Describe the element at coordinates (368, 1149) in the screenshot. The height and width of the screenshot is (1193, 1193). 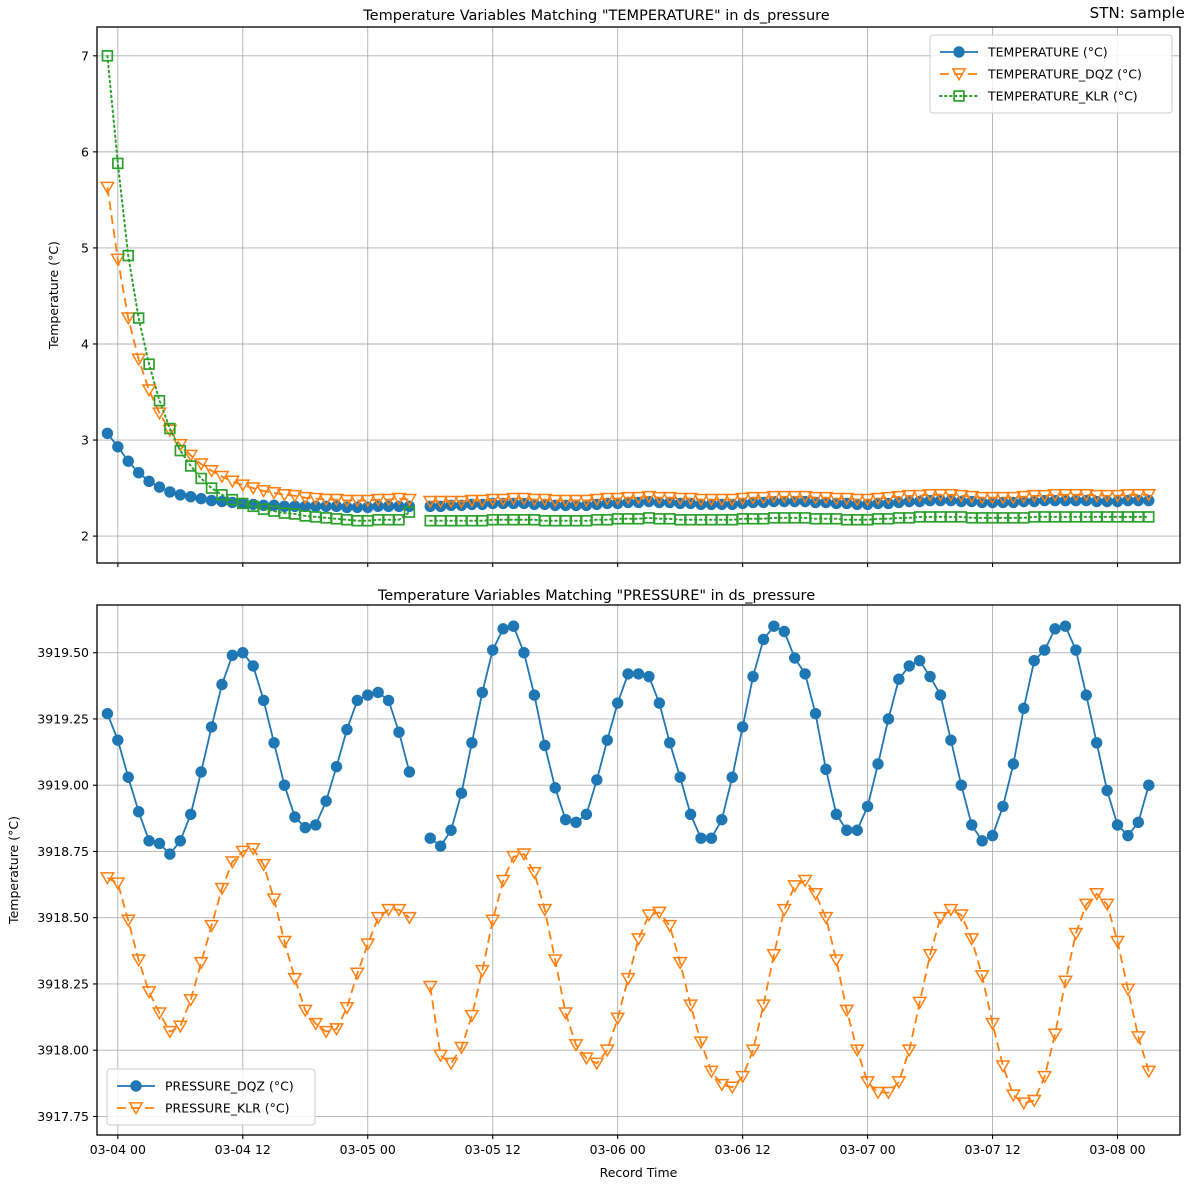
I see `x-tick-label: 03-05 00` at that location.